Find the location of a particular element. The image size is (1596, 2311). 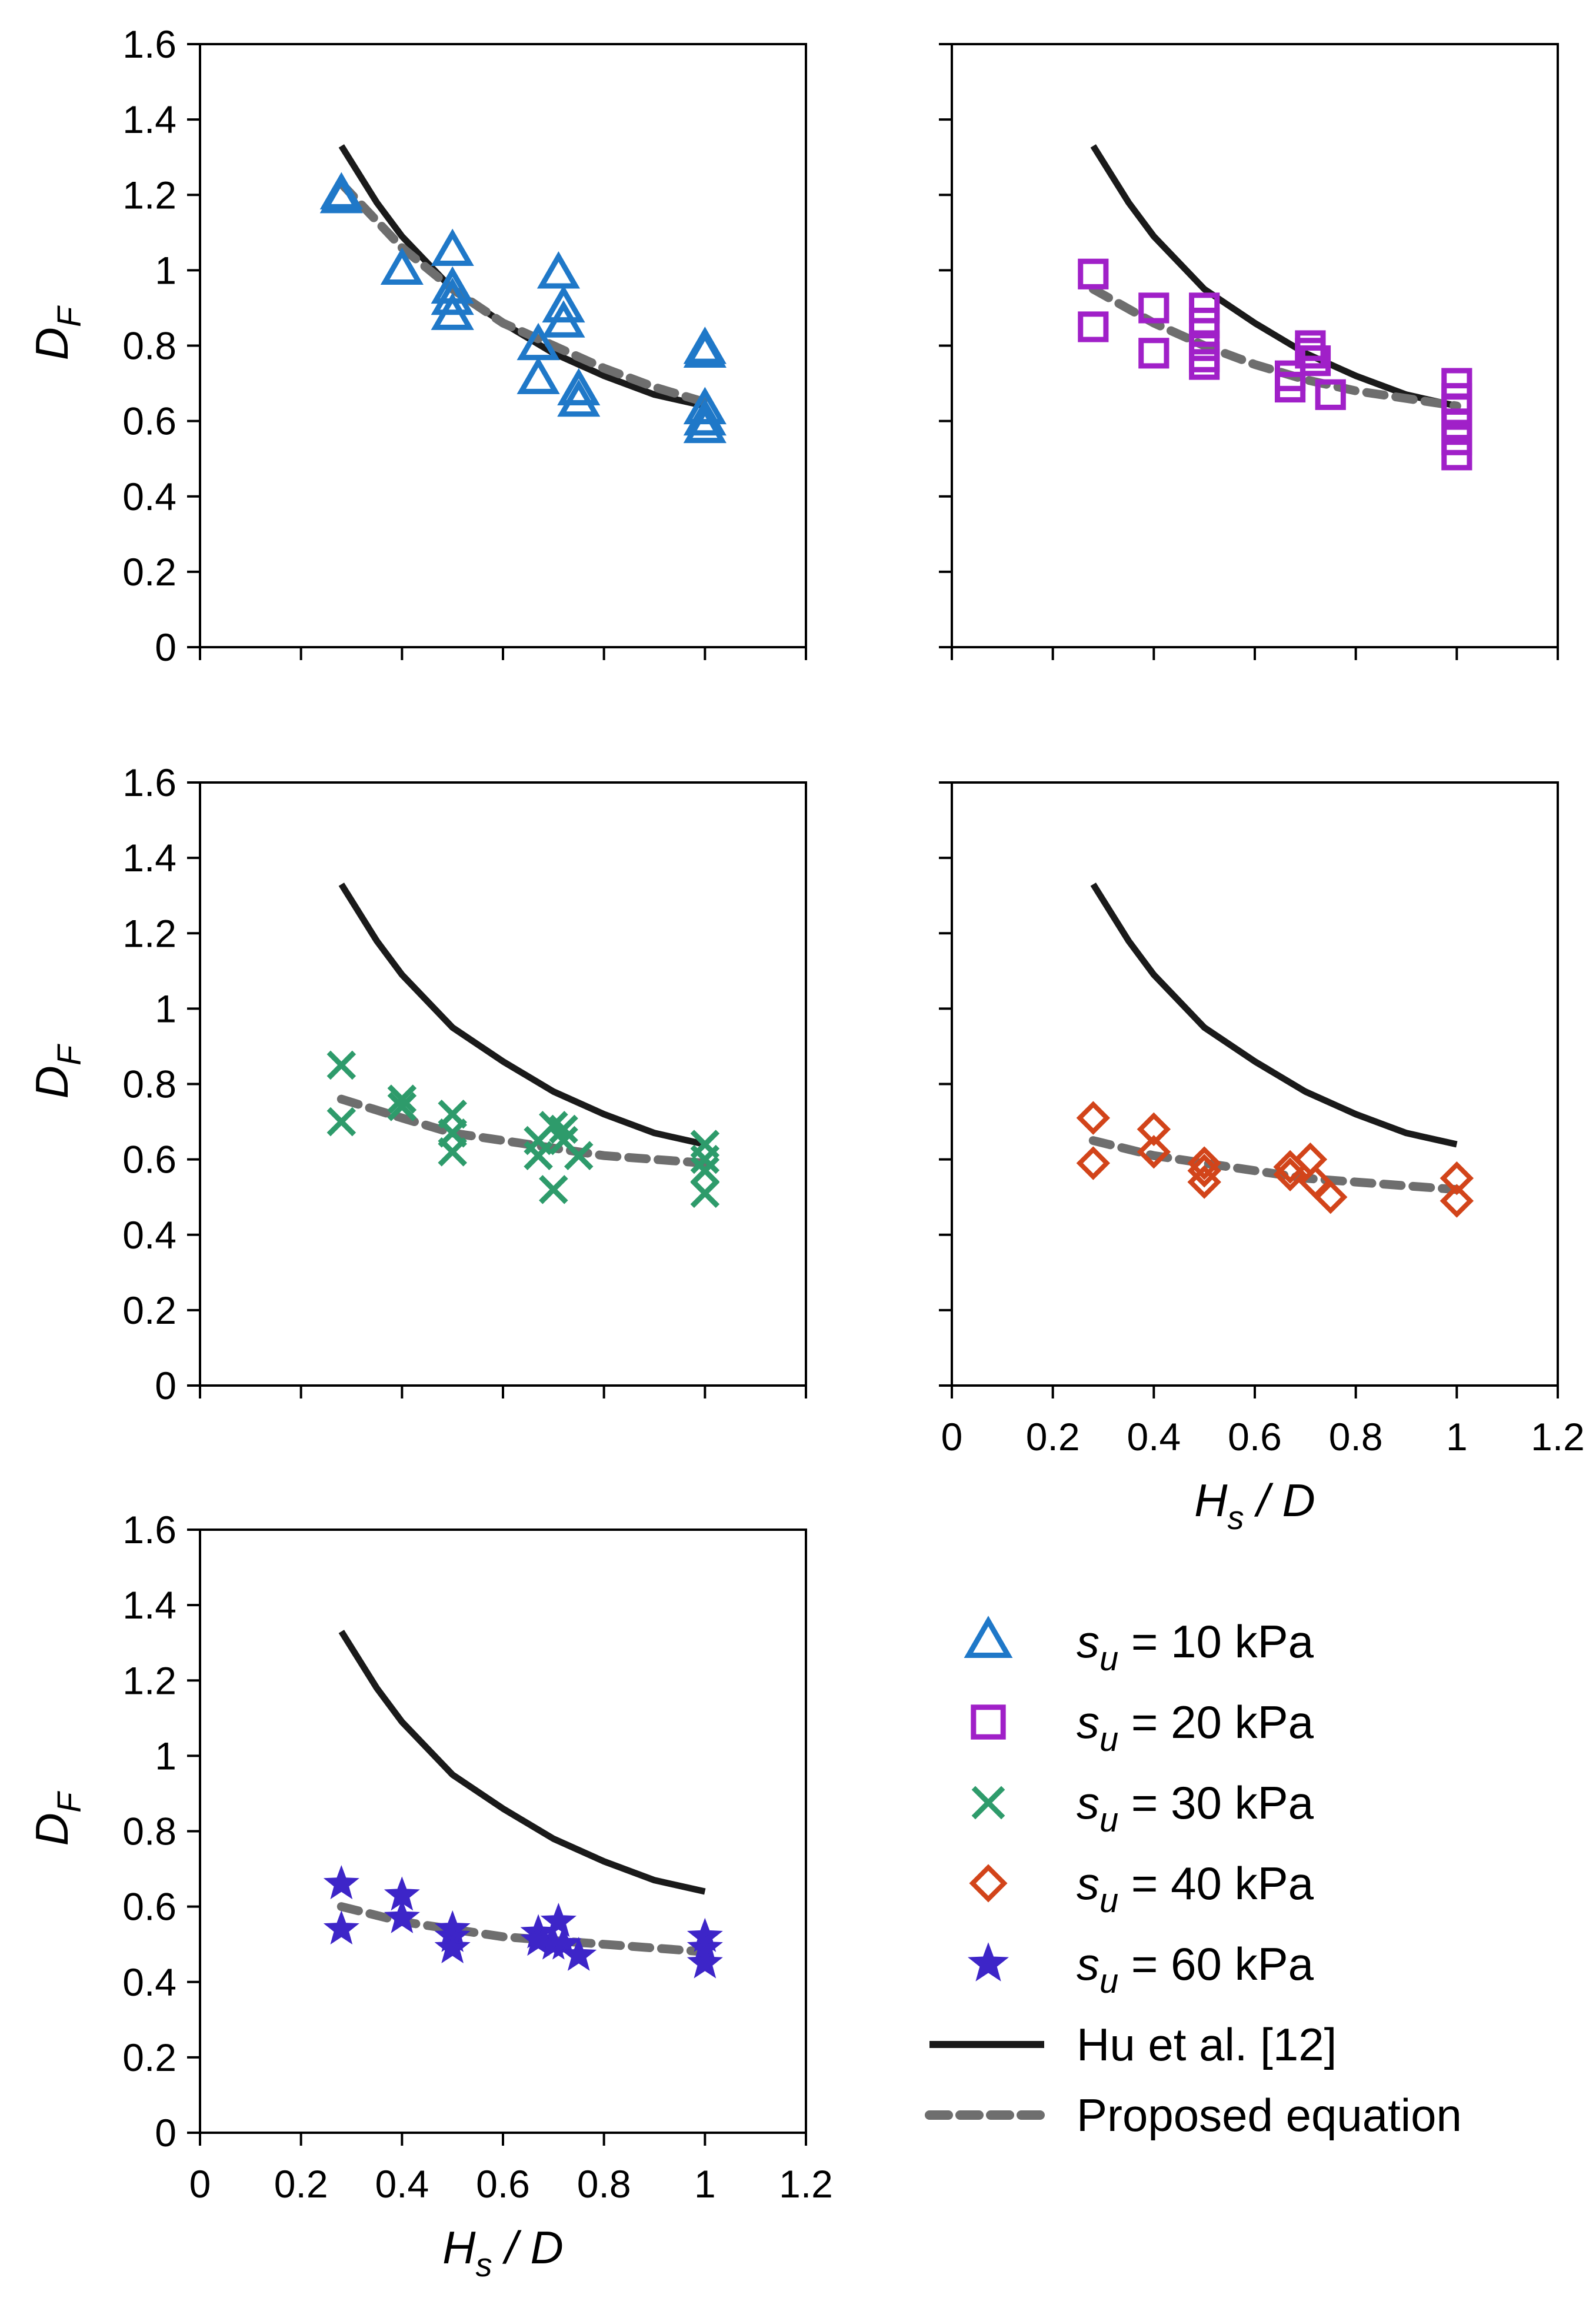

proposed-curve is located at coordinates (522, 293).